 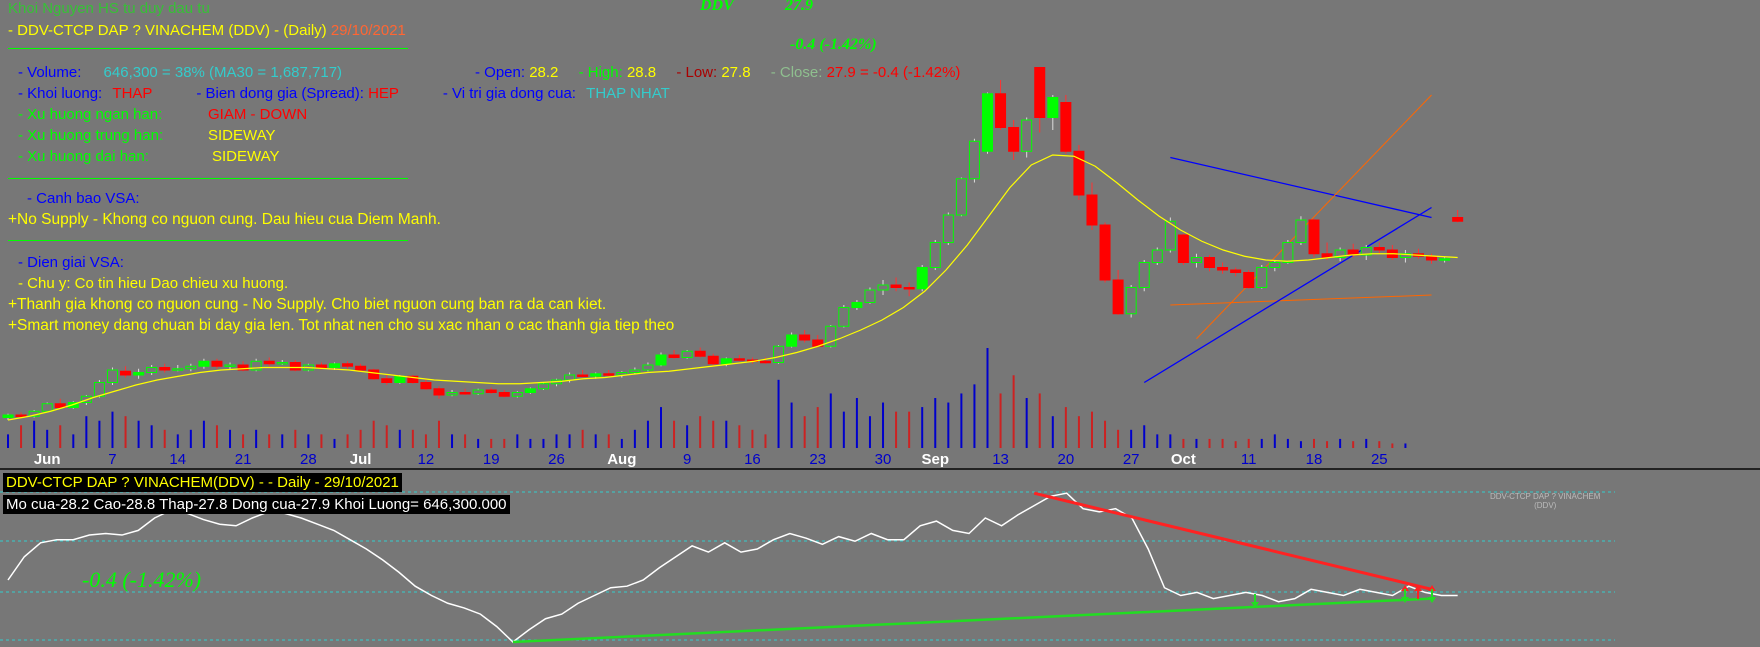 What do you see at coordinates (149, 157) in the screenshot?
I see `trend-long-row: - Xu huong dai han: SIDEWAY` at bounding box center [149, 157].